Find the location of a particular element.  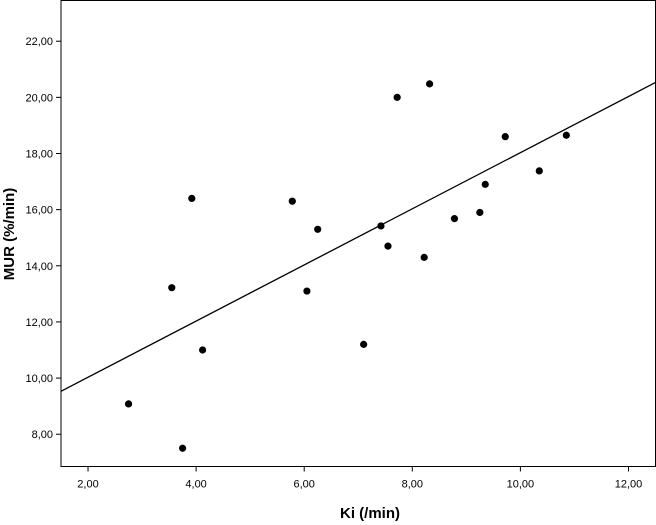

y-tick-label: 8,00 is located at coordinates (42, 435).